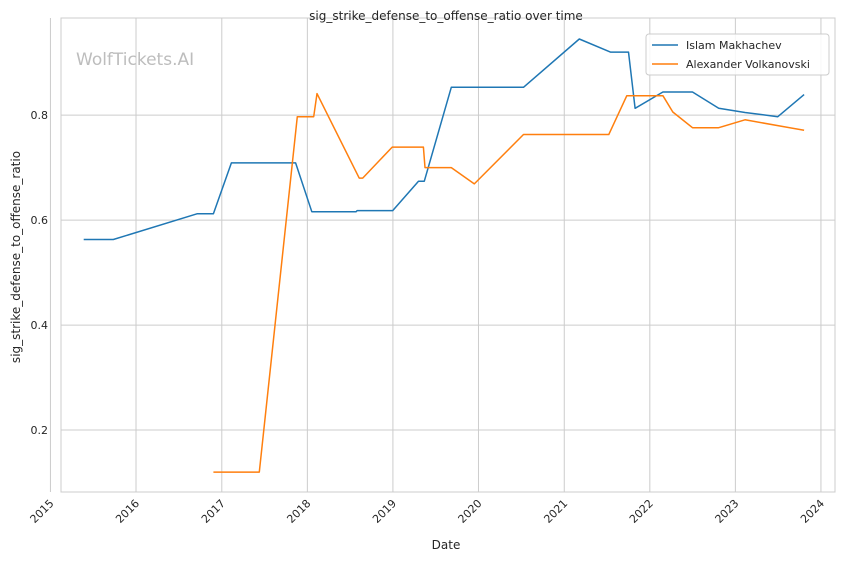 The image size is (844, 561). Describe the element at coordinates (734, 45) in the screenshot. I see `legend-label-islam-makhachev: Islam Makhachev` at that location.